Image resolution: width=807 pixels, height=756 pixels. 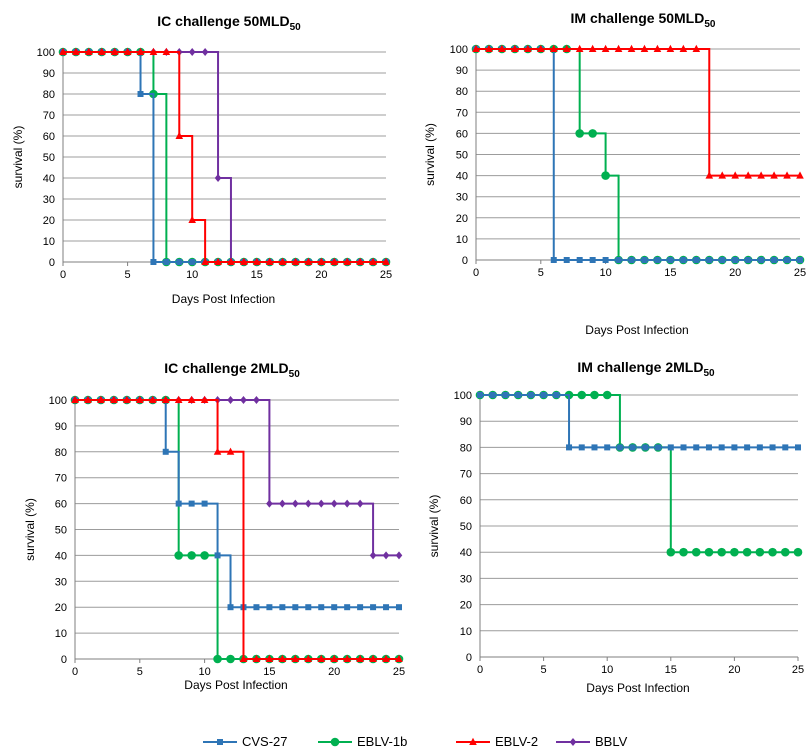 What do you see at coordinates (462, 113) in the screenshot?
I see `y-tick-label: 70` at bounding box center [462, 113].